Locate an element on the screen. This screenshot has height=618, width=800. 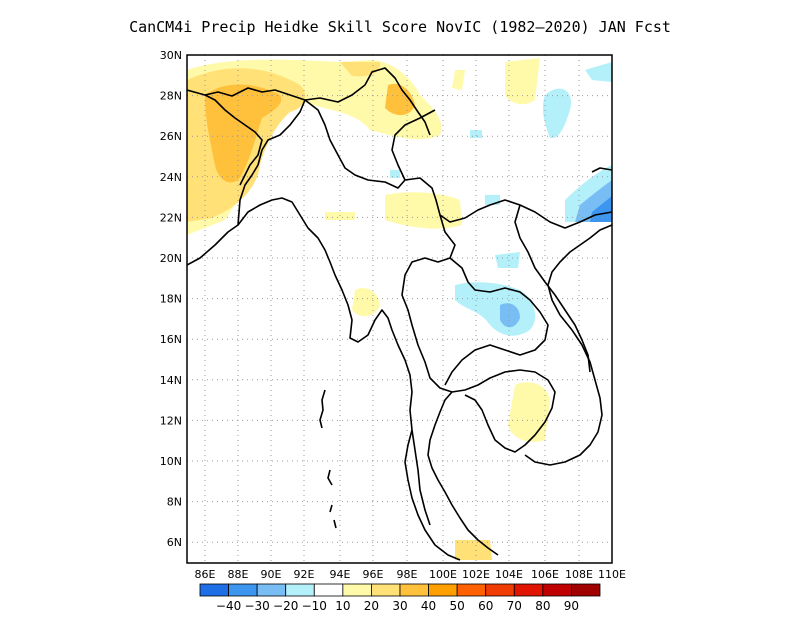
border-cambodia is located at coordinates (503, 411).